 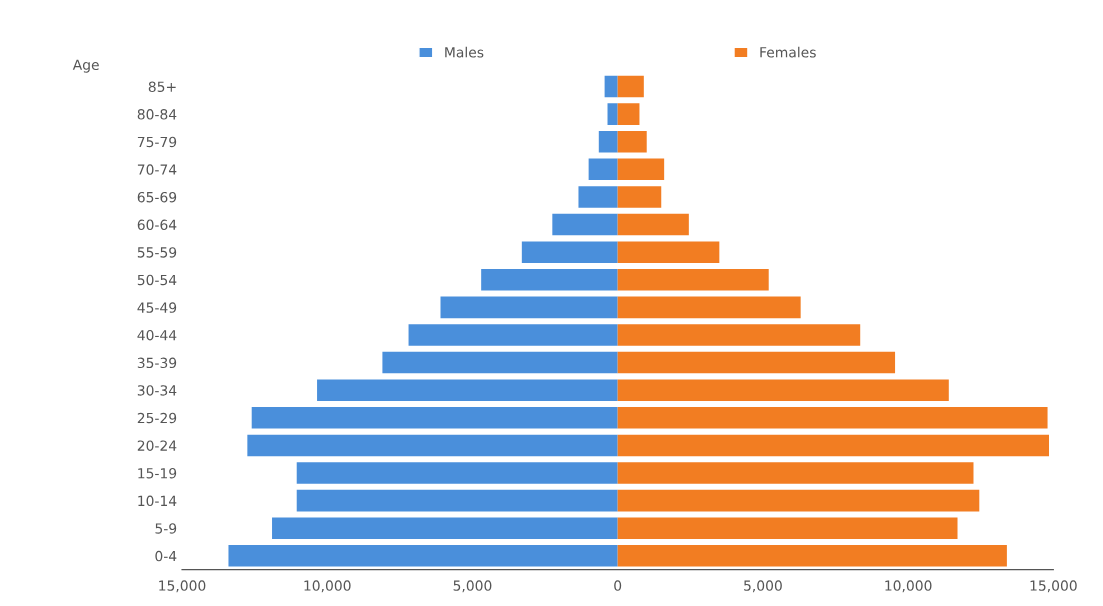 I want to click on y-tick-label: 70-74, so click(x=157, y=169).